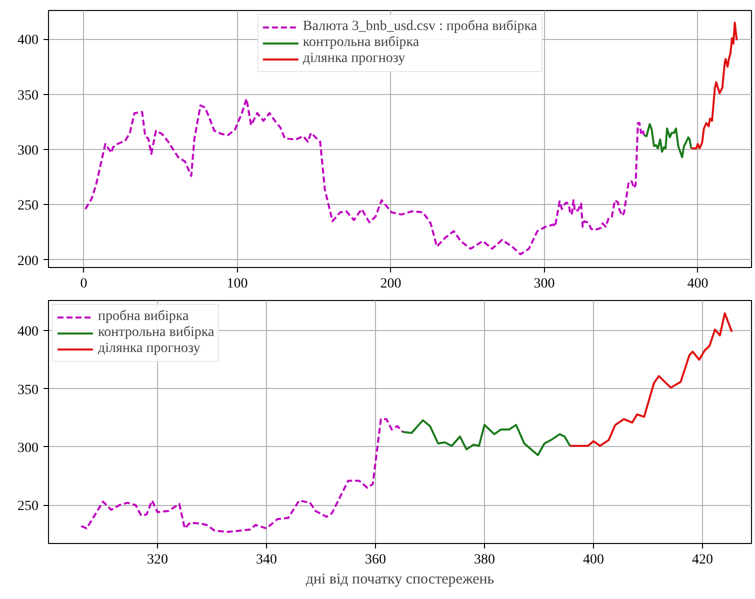  Describe the element at coordinates (266, 560) in the screenshot. I see `x-tick-label: 340` at that location.